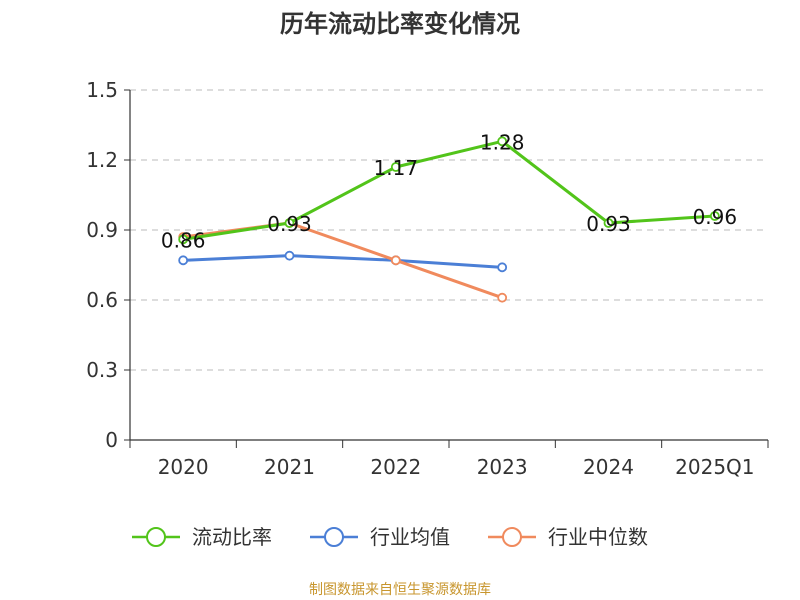 The height and width of the screenshot is (600, 800). What do you see at coordinates (395, 467) in the screenshot?
I see `x-tick-label: 2022` at bounding box center [395, 467].